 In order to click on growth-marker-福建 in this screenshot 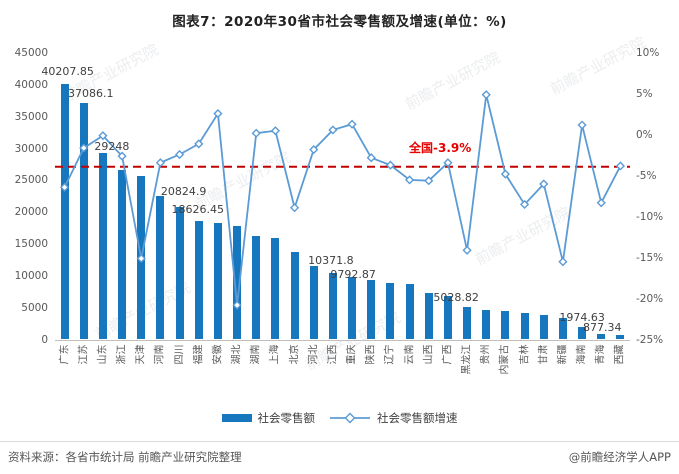, I will do `click(199, 144)`.